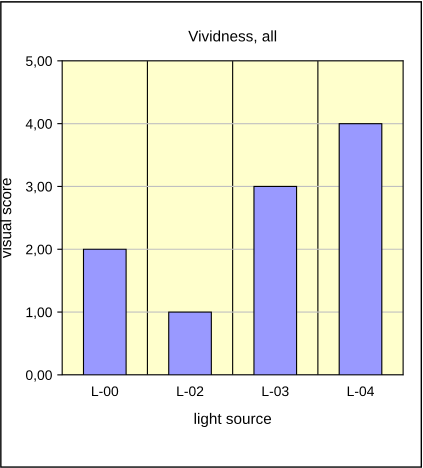 This screenshot has height=468, width=423. Describe the element at coordinates (39, 124) in the screenshot. I see `y-tick-label: 4,00` at that location.